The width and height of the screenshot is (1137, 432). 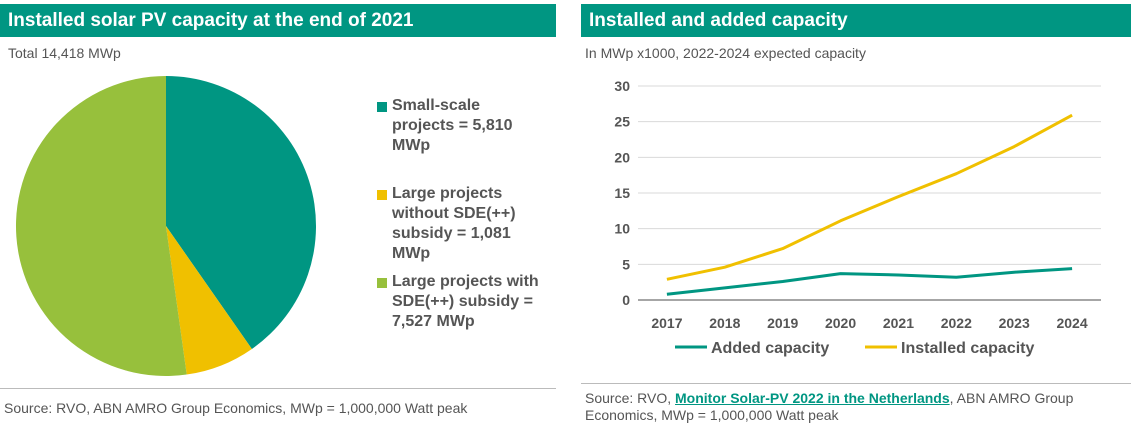 I want to click on x-tick-label: 2019, so click(x=782, y=323).